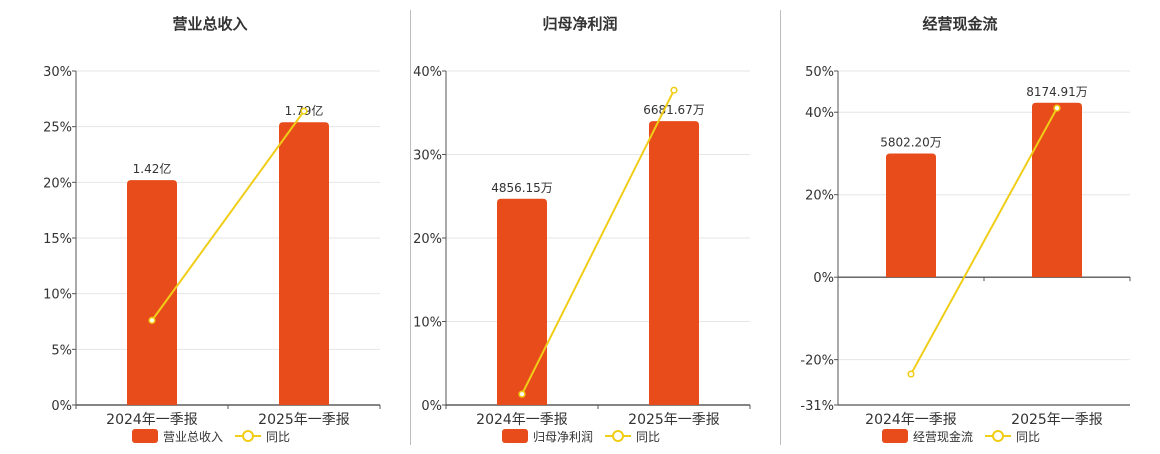 This screenshot has width=1160, height=454. What do you see at coordinates (563, 437) in the screenshot?
I see `legend-bar-label: 归母净利润` at bounding box center [563, 437].